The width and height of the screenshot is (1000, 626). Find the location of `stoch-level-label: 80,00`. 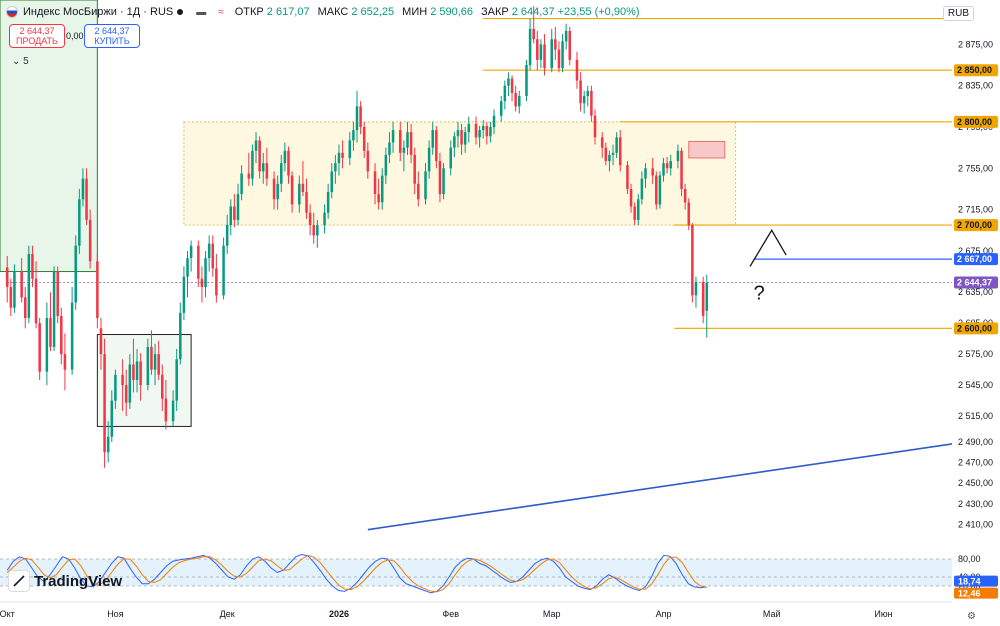

stoch-level-label: 80,00 is located at coordinates (969, 559).